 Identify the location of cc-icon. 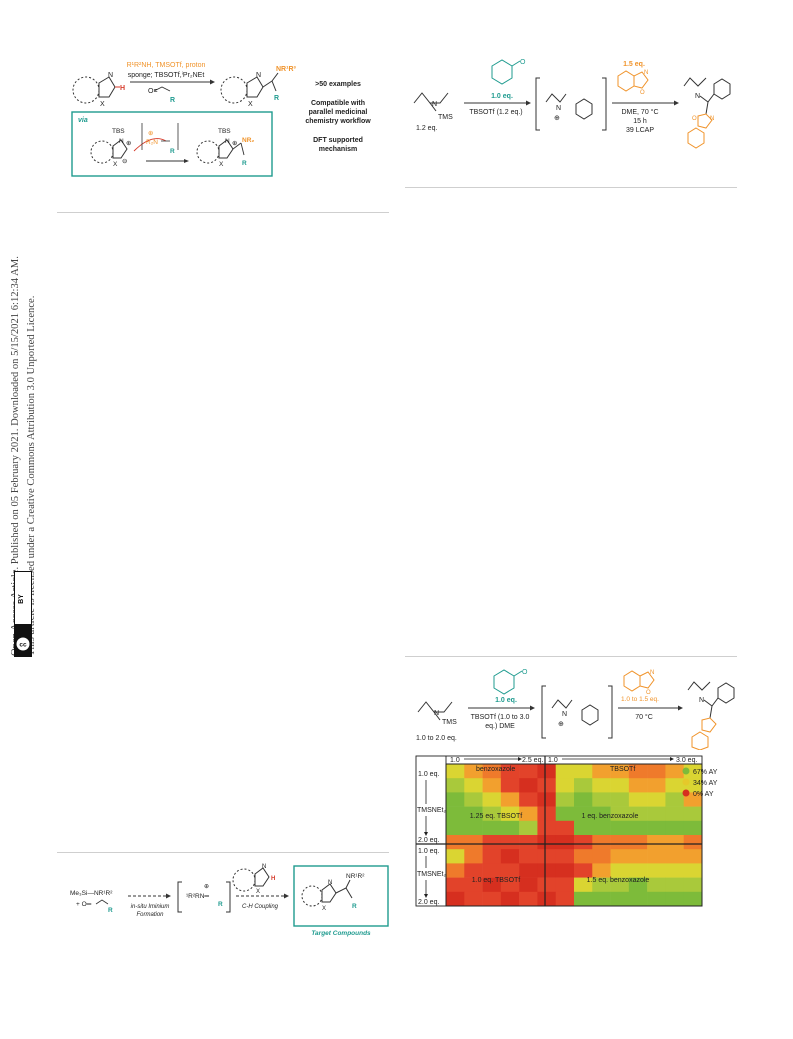
(23, 644).